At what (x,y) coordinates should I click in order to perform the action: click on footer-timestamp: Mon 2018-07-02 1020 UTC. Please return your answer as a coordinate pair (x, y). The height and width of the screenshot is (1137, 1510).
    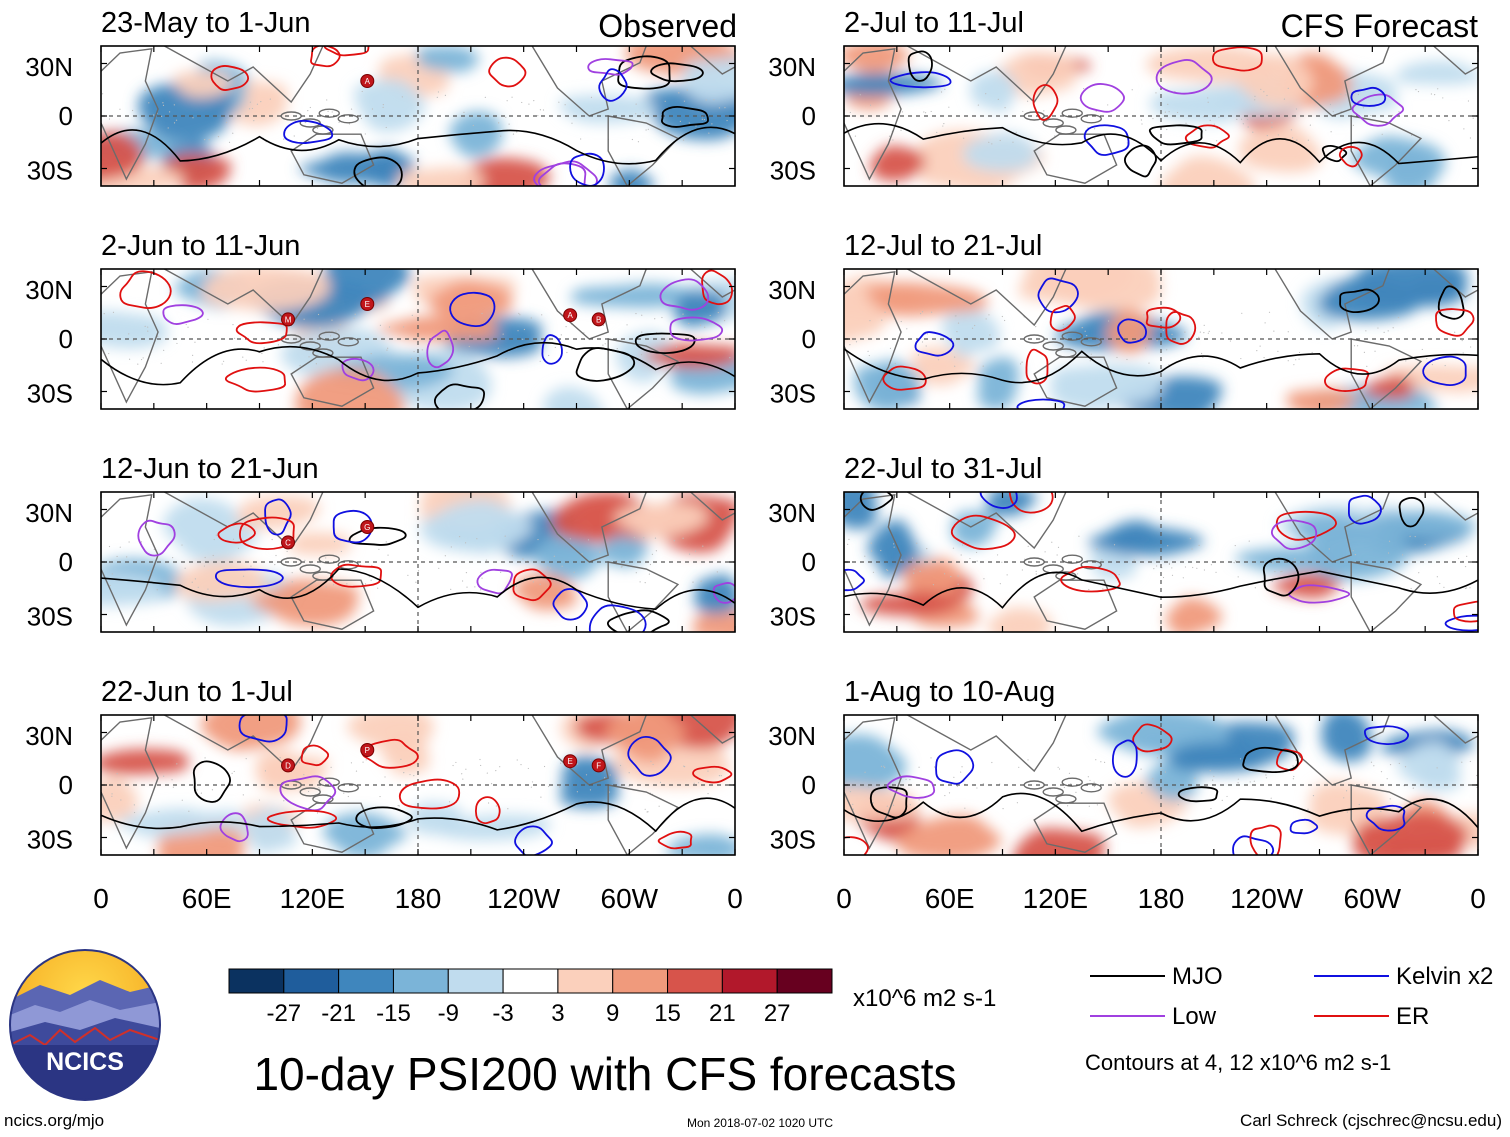
    Looking at the image, I should click on (760, 1123).